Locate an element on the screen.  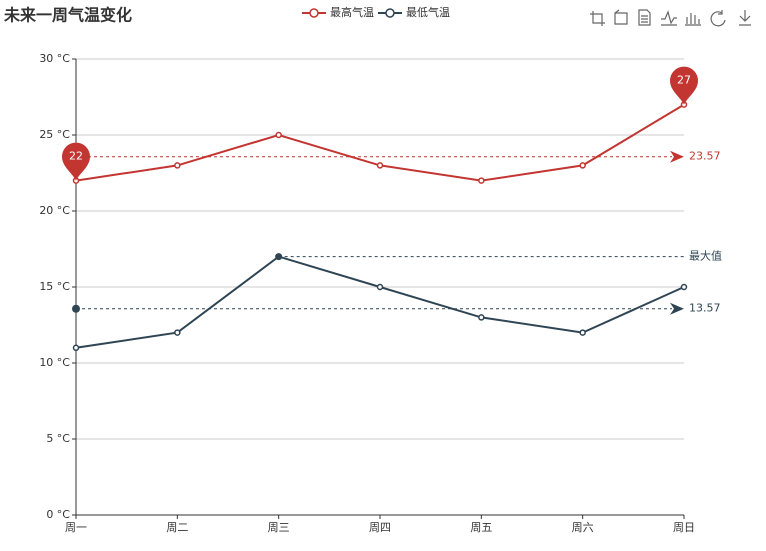
x-tick-label: 周五 is located at coordinates (481, 527).